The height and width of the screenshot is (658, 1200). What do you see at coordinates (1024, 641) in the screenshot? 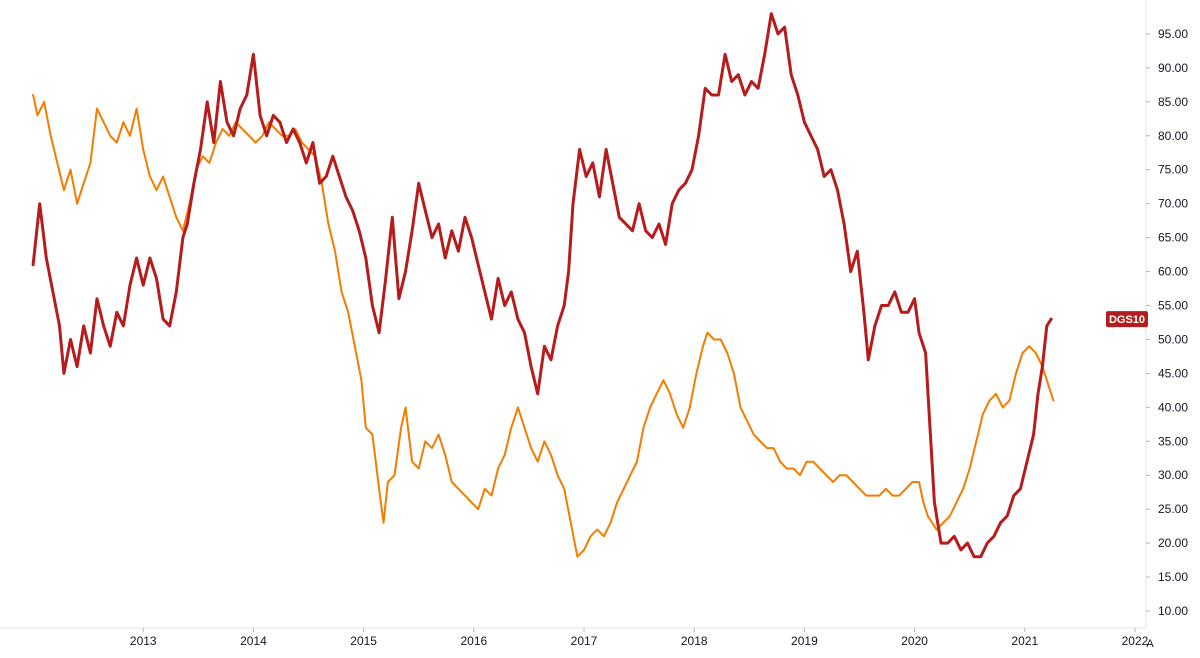
I see `x-tick-label: 2021` at bounding box center [1024, 641].